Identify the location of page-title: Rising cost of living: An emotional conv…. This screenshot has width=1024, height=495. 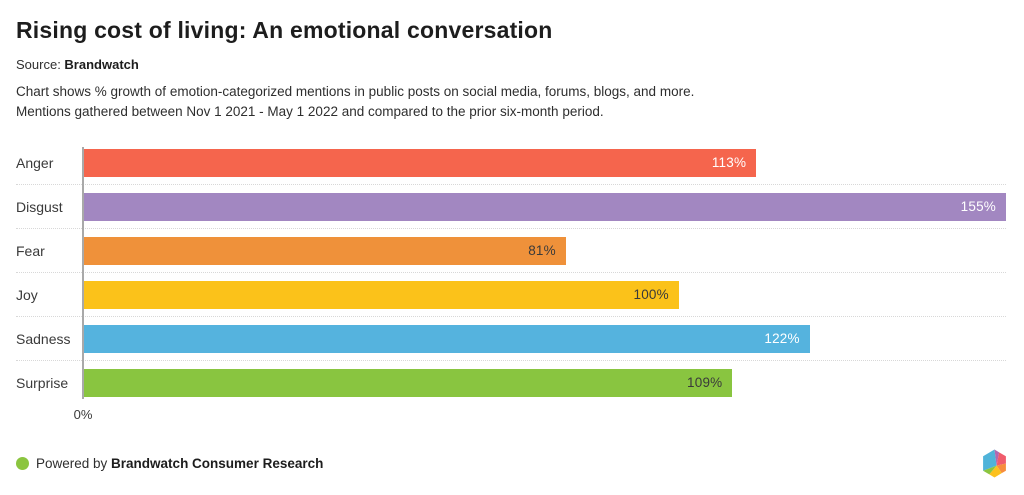
(284, 30).